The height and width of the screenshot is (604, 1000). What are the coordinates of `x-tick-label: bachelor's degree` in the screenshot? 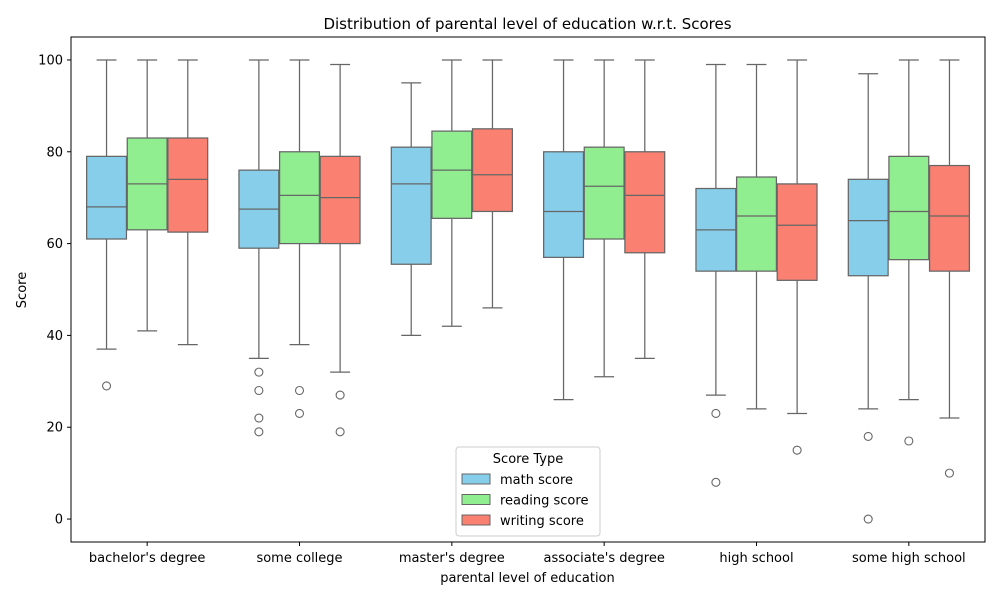 It's located at (147, 558).